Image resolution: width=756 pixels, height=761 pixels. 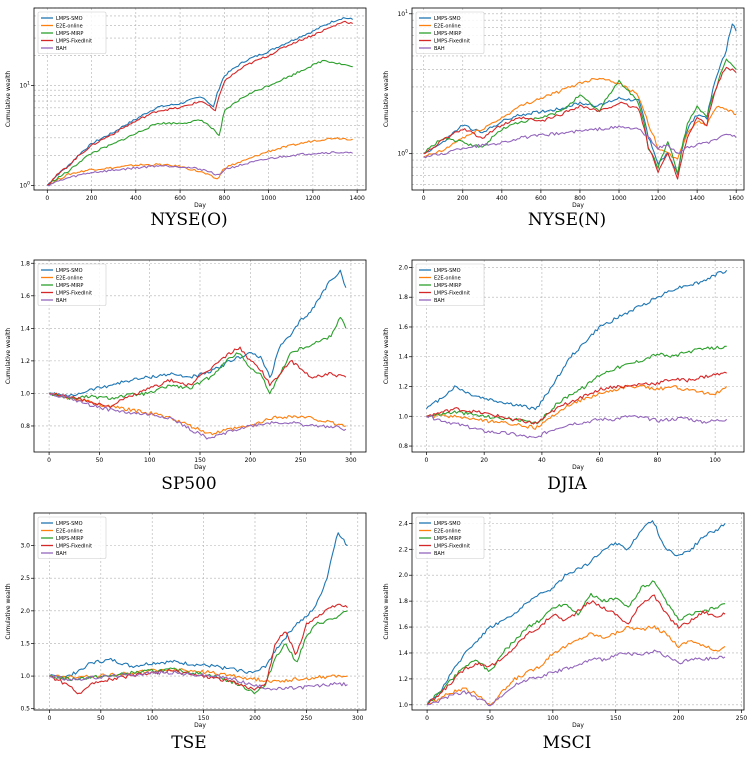 What do you see at coordinates (600, 460) in the screenshot?
I see `x-tick-label: 60` at bounding box center [600, 460].